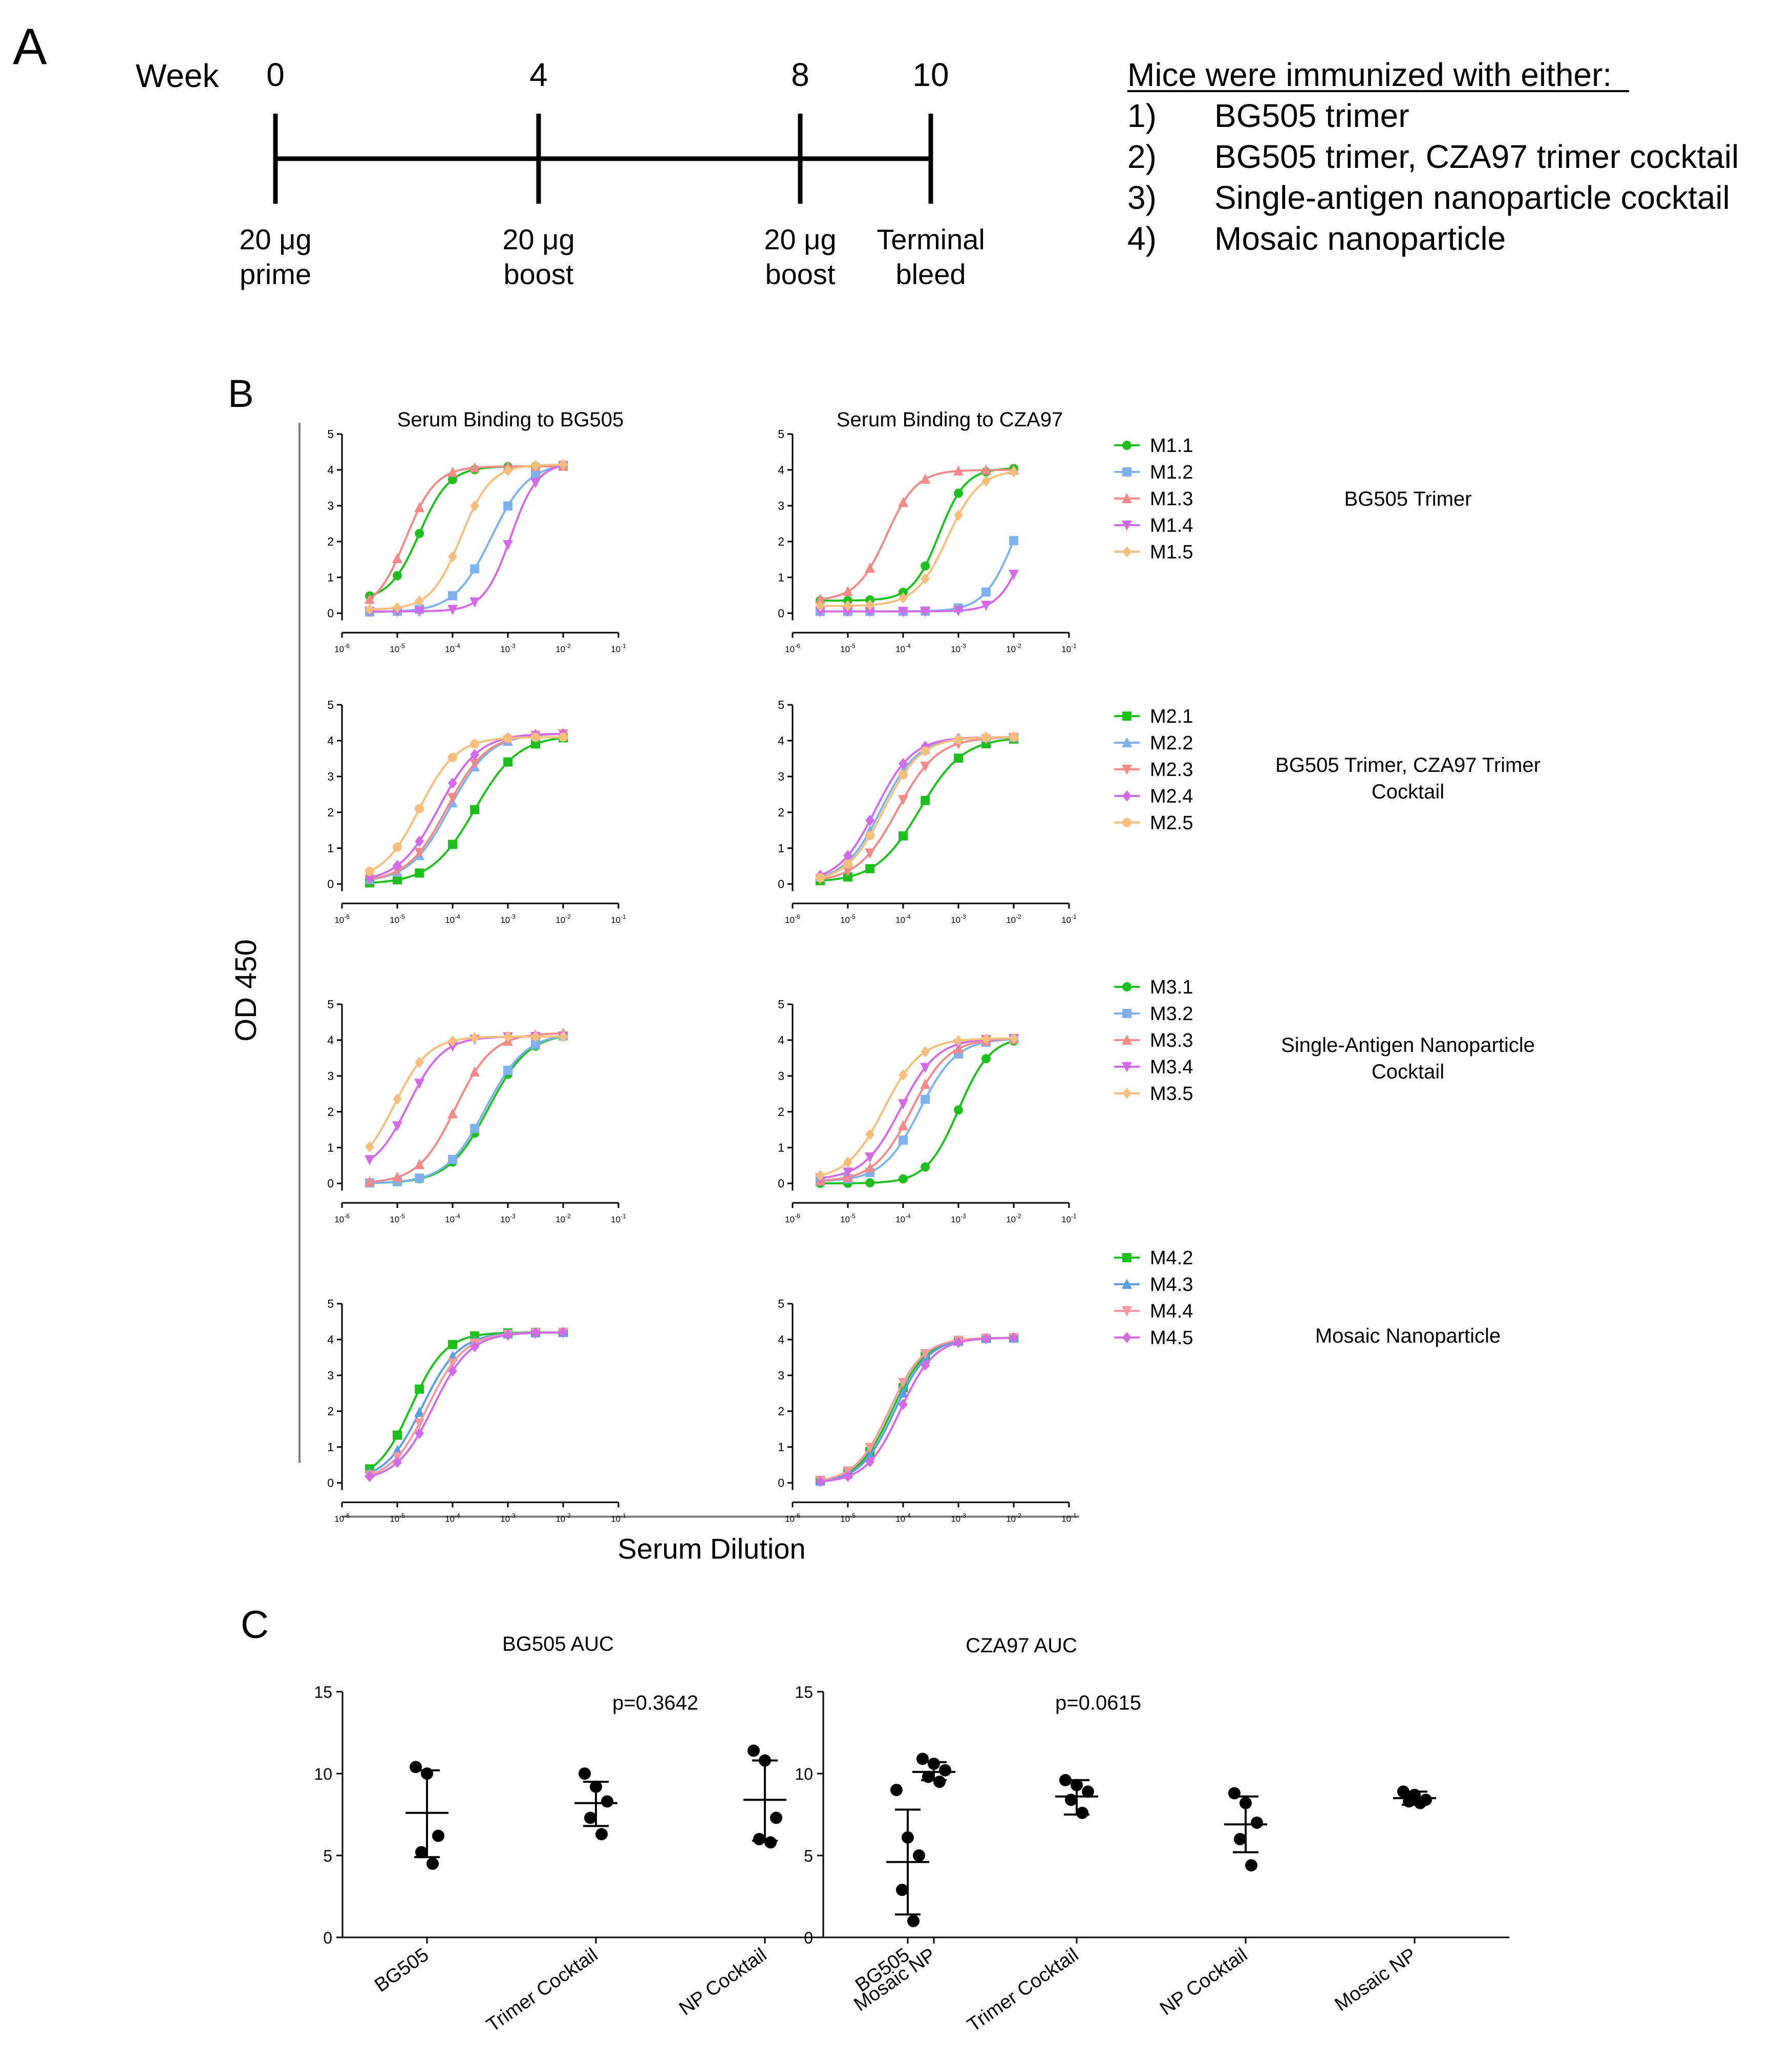 The width and height of the screenshot is (1774, 2072). Describe the element at coordinates (986, 1059) in the screenshot. I see `data-point-M3.1` at that location.